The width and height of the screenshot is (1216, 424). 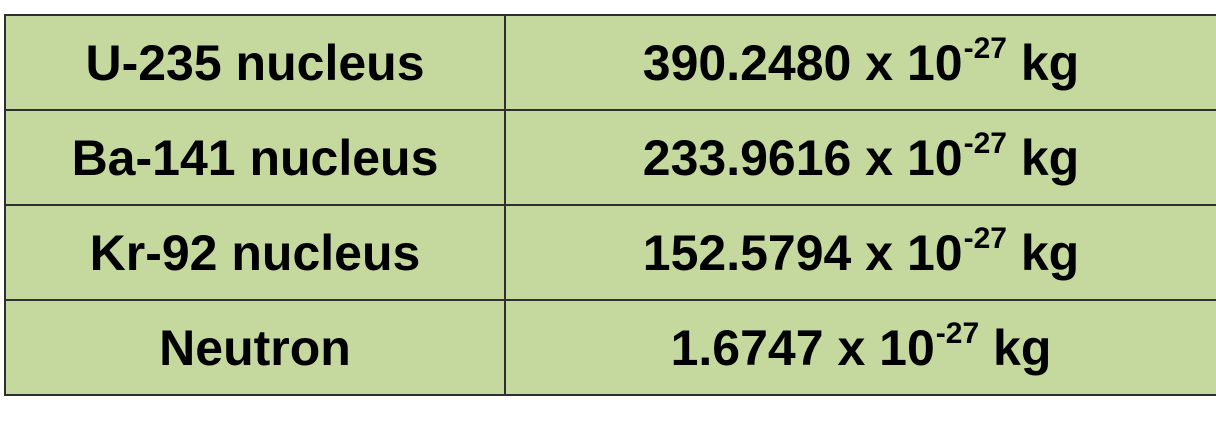 I want to click on mass-value-cell: 233.9616 x 10-27 kg, so click(x=860, y=157).